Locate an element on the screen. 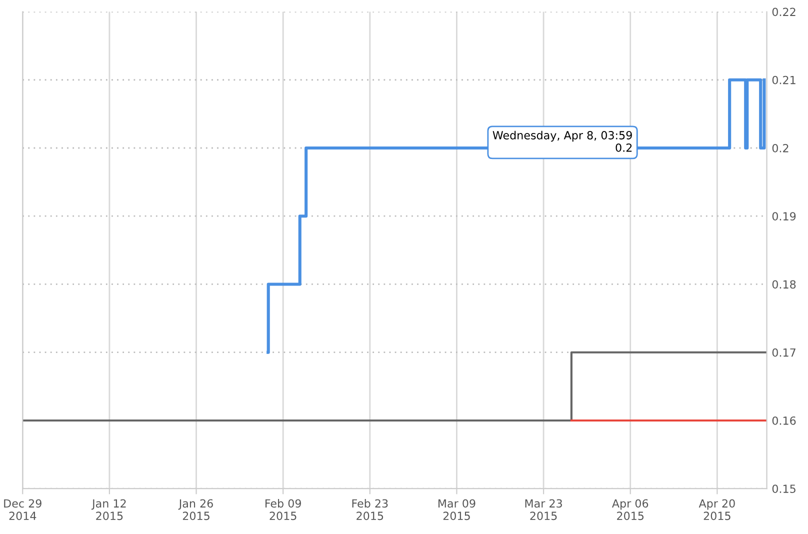 This screenshot has height=534, width=808. y-tick-label: 0.16 is located at coordinates (784, 420).